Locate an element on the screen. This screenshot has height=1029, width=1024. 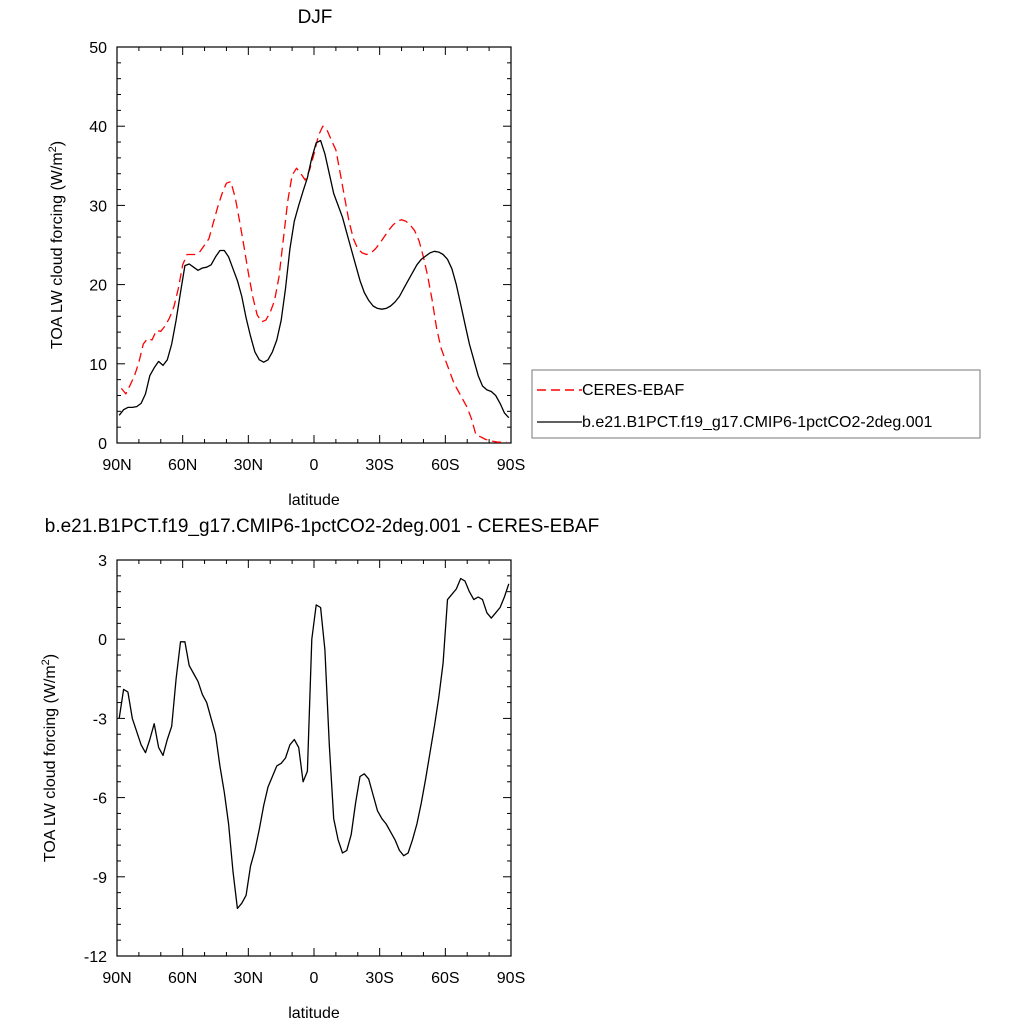
legend-label-ceres: CERES-EBAF is located at coordinates (633, 390).